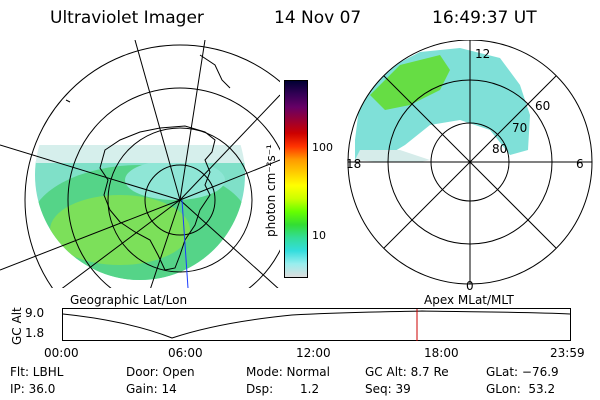 This screenshot has width=600, height=400. What do you see at coordinates (127, 18) in the screenshot?
I see `instrument-title: Ultraviolet Imager` at bounding box center [127, 18].